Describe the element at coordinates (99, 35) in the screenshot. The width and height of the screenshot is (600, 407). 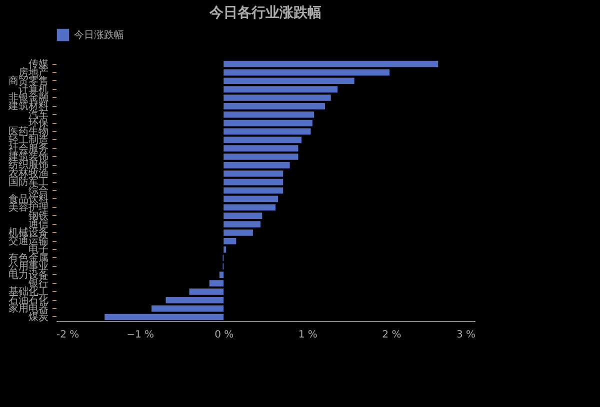
I see `legend-label: 今日涨跌幅` at that location.